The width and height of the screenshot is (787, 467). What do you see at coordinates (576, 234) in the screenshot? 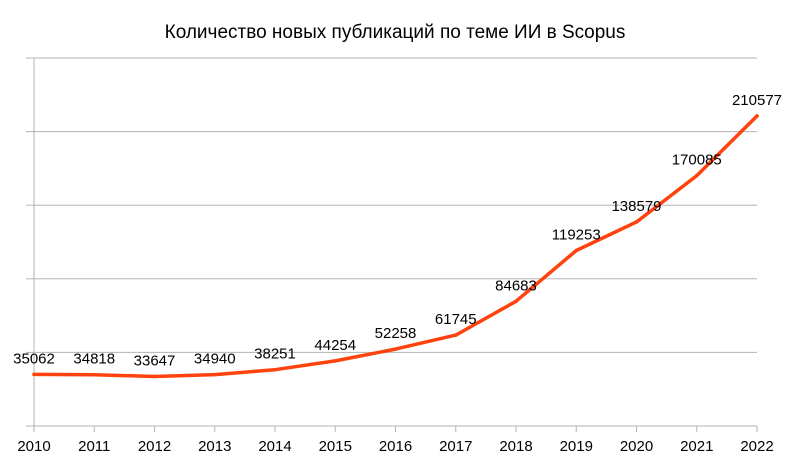
I see `data-label-2019: 119253` at bounding box center [576, 234].